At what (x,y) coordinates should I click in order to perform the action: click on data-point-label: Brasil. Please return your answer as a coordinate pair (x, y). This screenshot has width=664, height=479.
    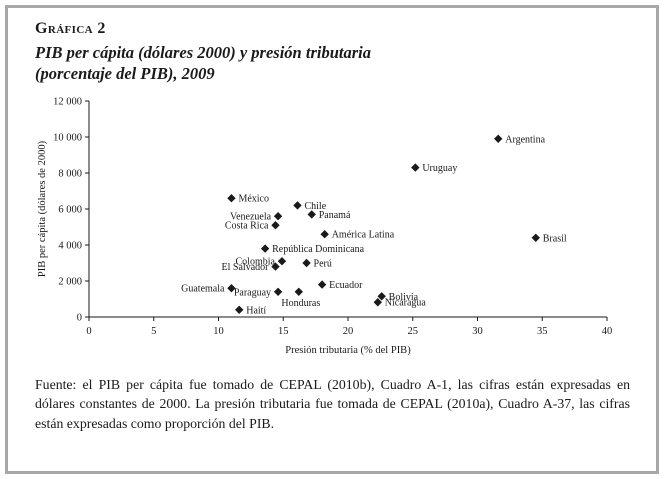
    Looking at the image, I should click on (555, 238).